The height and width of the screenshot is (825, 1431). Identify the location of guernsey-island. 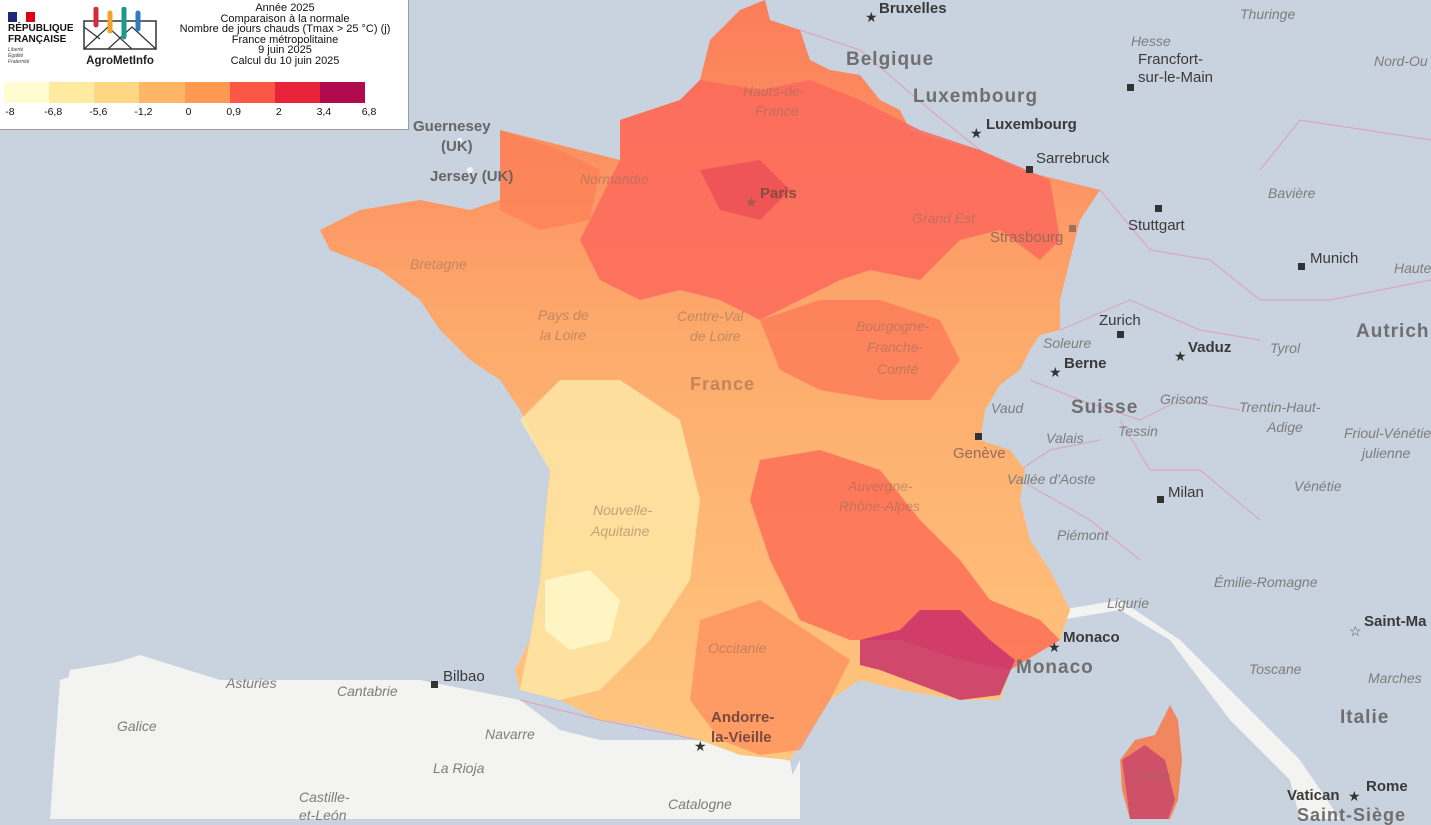
(460, 140).